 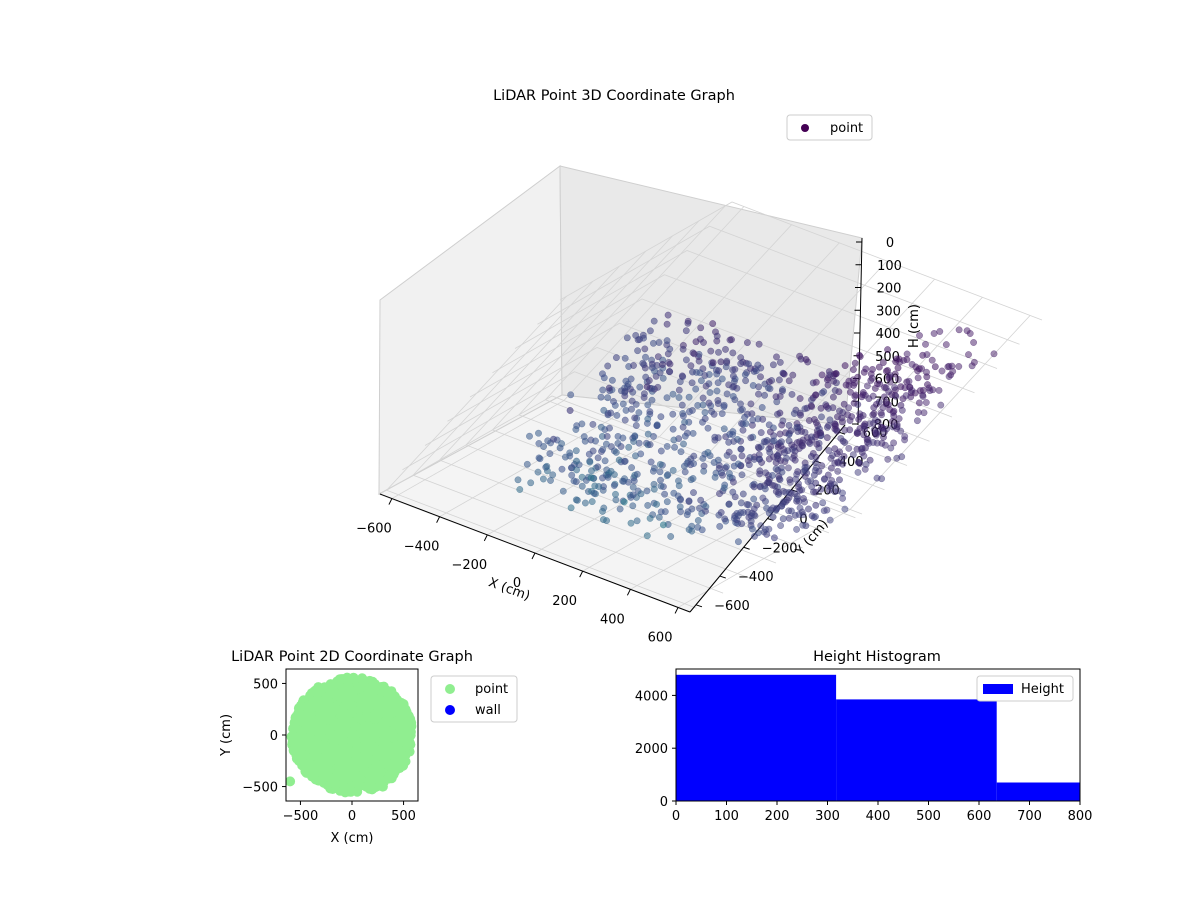 I want to click on x-tick-label-3d: 400, so click(x=612, y=619).